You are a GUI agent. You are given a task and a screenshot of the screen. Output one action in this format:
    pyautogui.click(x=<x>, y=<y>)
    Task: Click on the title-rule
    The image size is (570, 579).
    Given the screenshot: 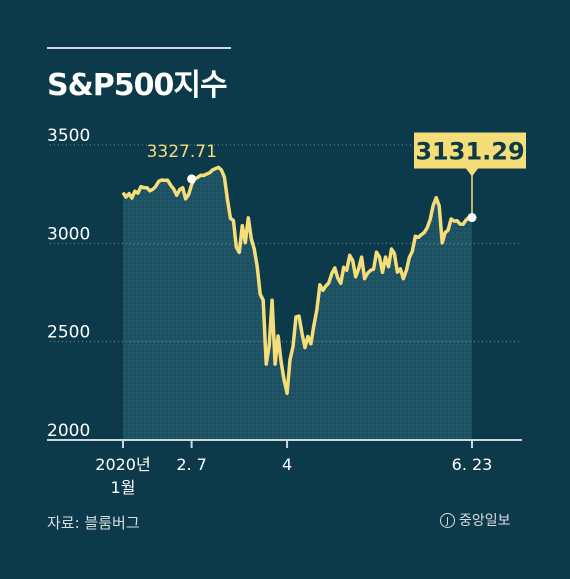 What is the action you would take?
    pyautogui.click(x=139, y=48)
    